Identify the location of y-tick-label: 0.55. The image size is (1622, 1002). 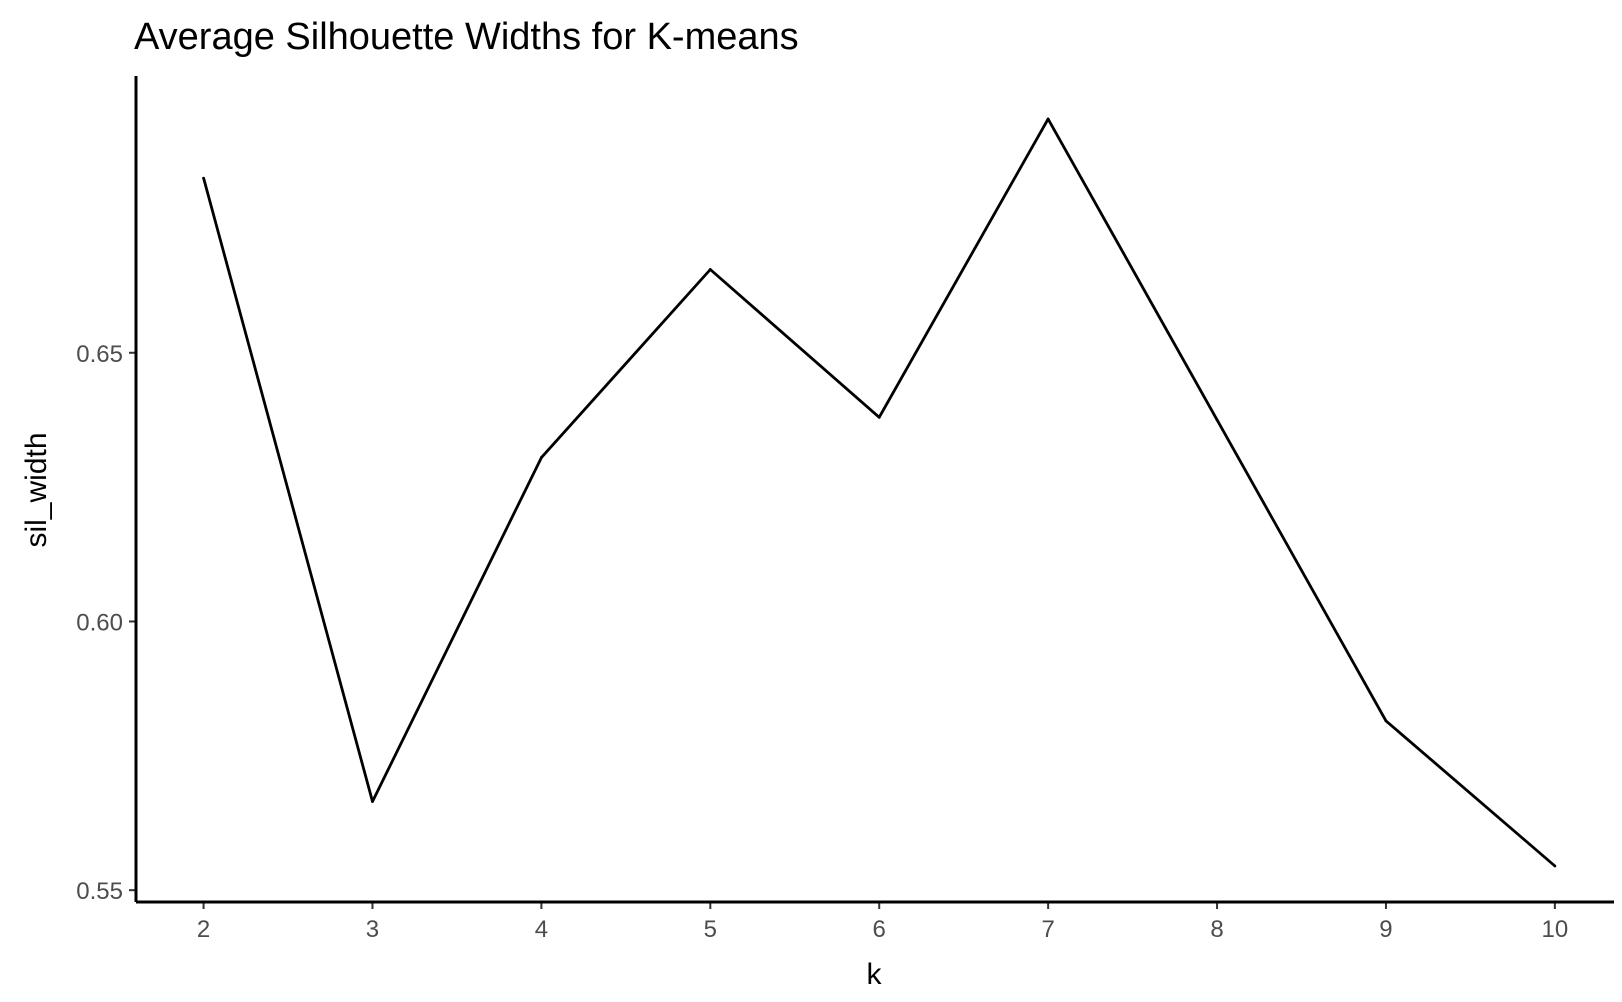
(99, 891).